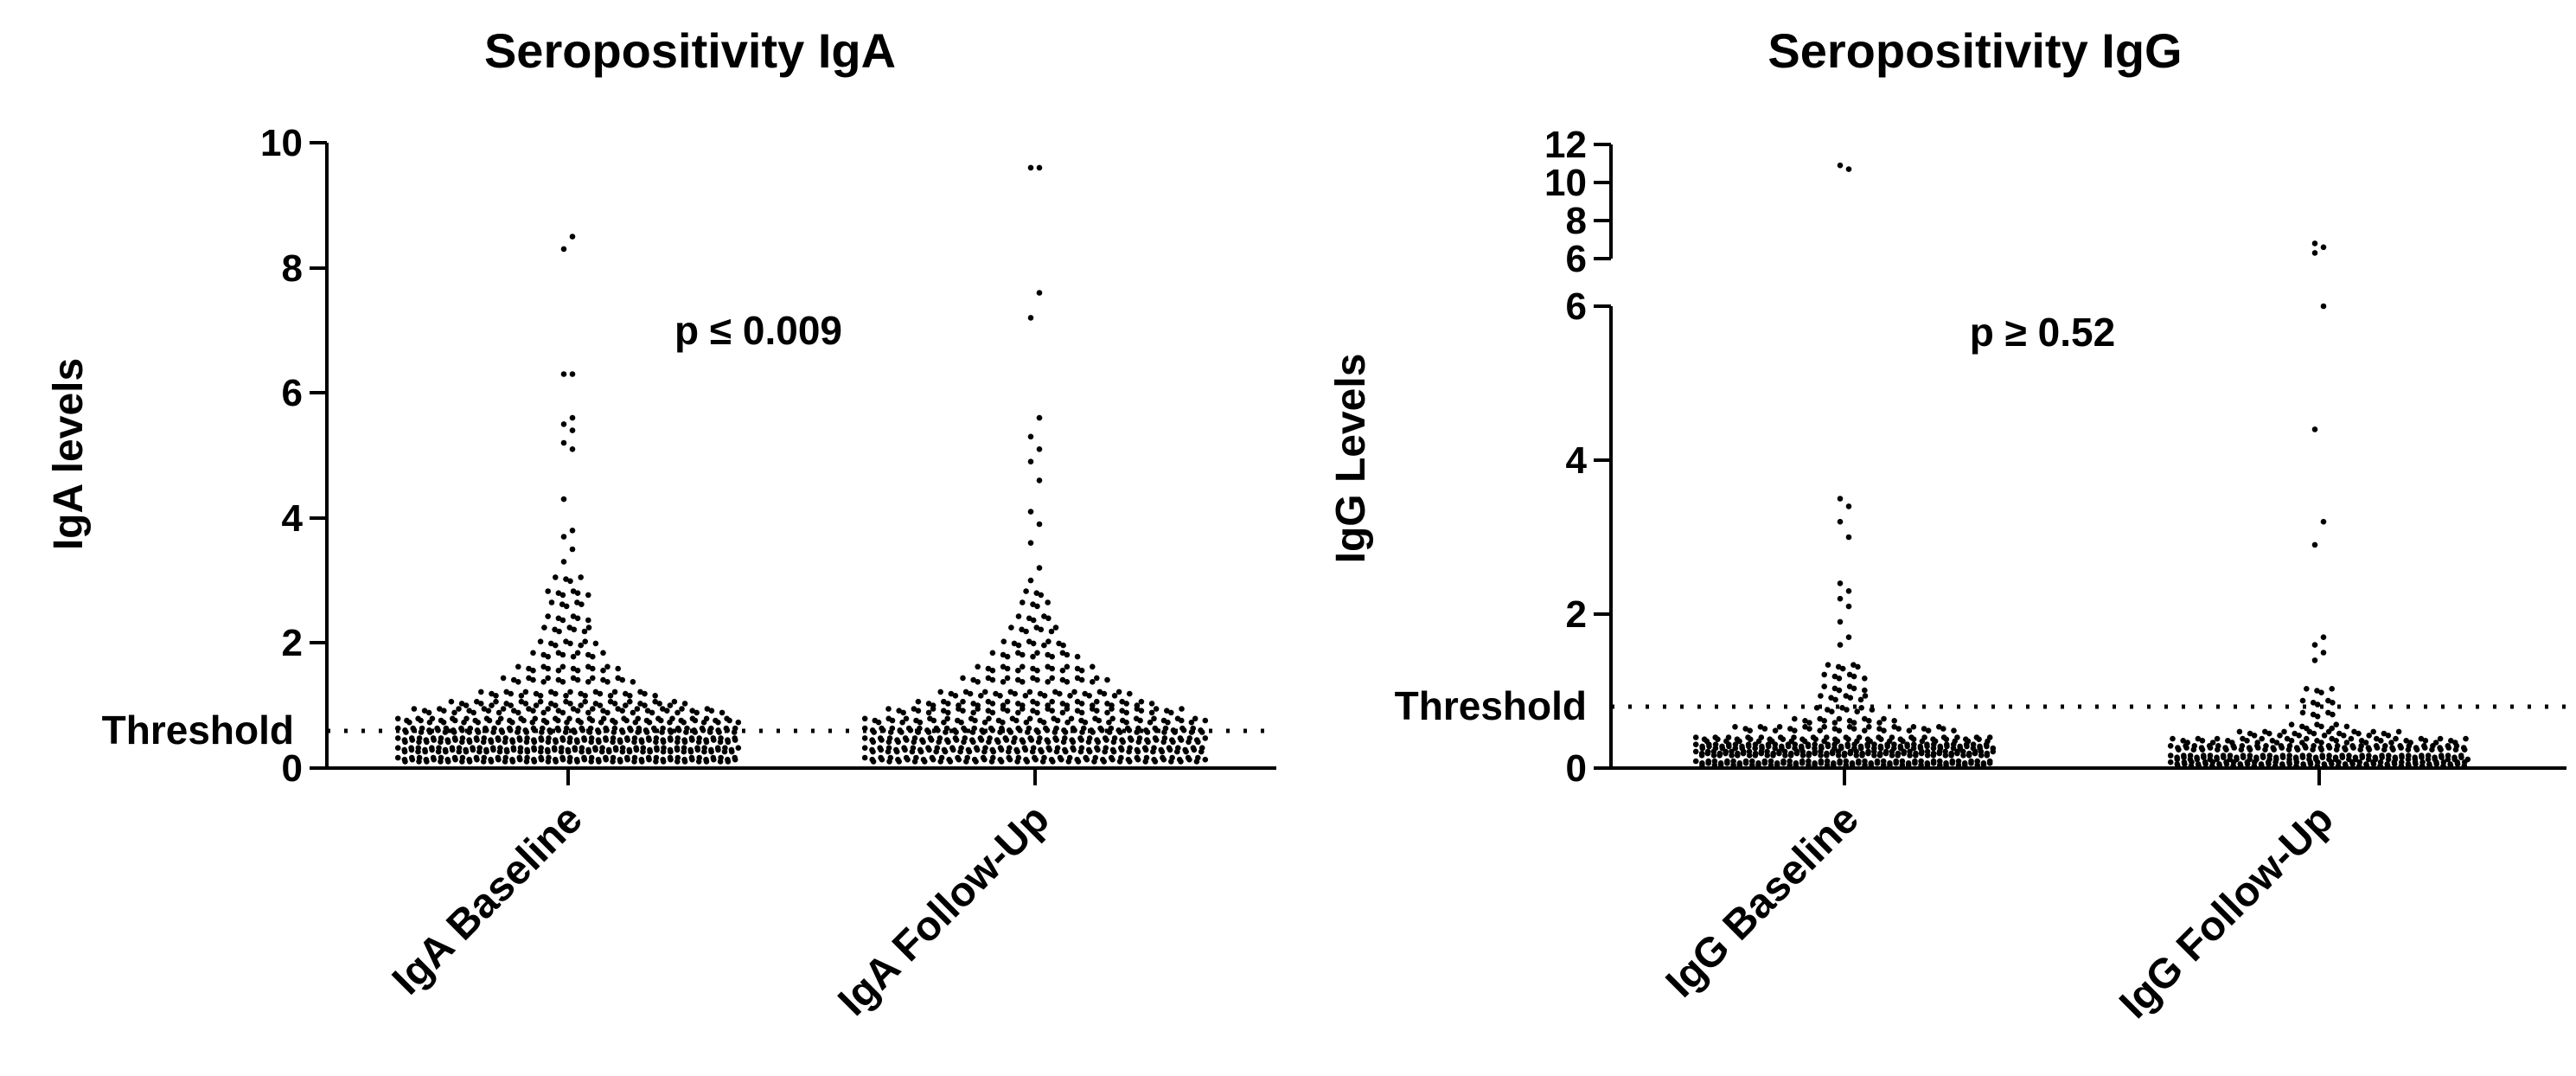 Image resolution: width=2576 pixels, height=1076 pixels. Describe the element at coordinates (1577, 769) in the screenshot. I see `igg-y-tick-label: 0` at that location.